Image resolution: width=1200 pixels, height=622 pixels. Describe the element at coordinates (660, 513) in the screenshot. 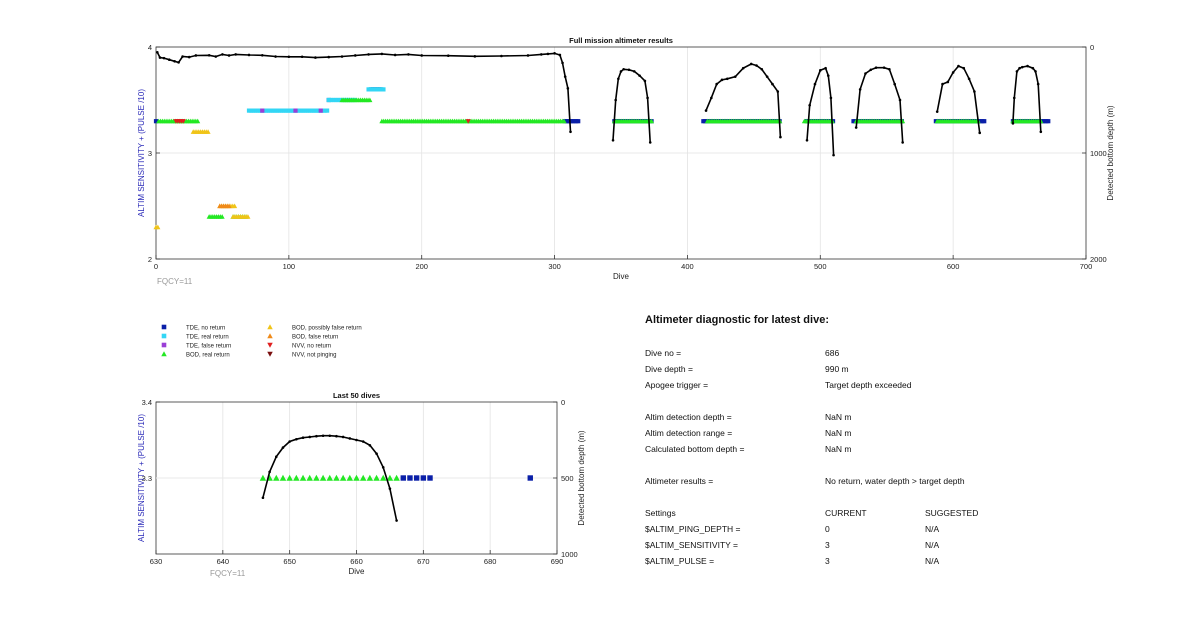

I see `settings-header-label: Settings` at that location.